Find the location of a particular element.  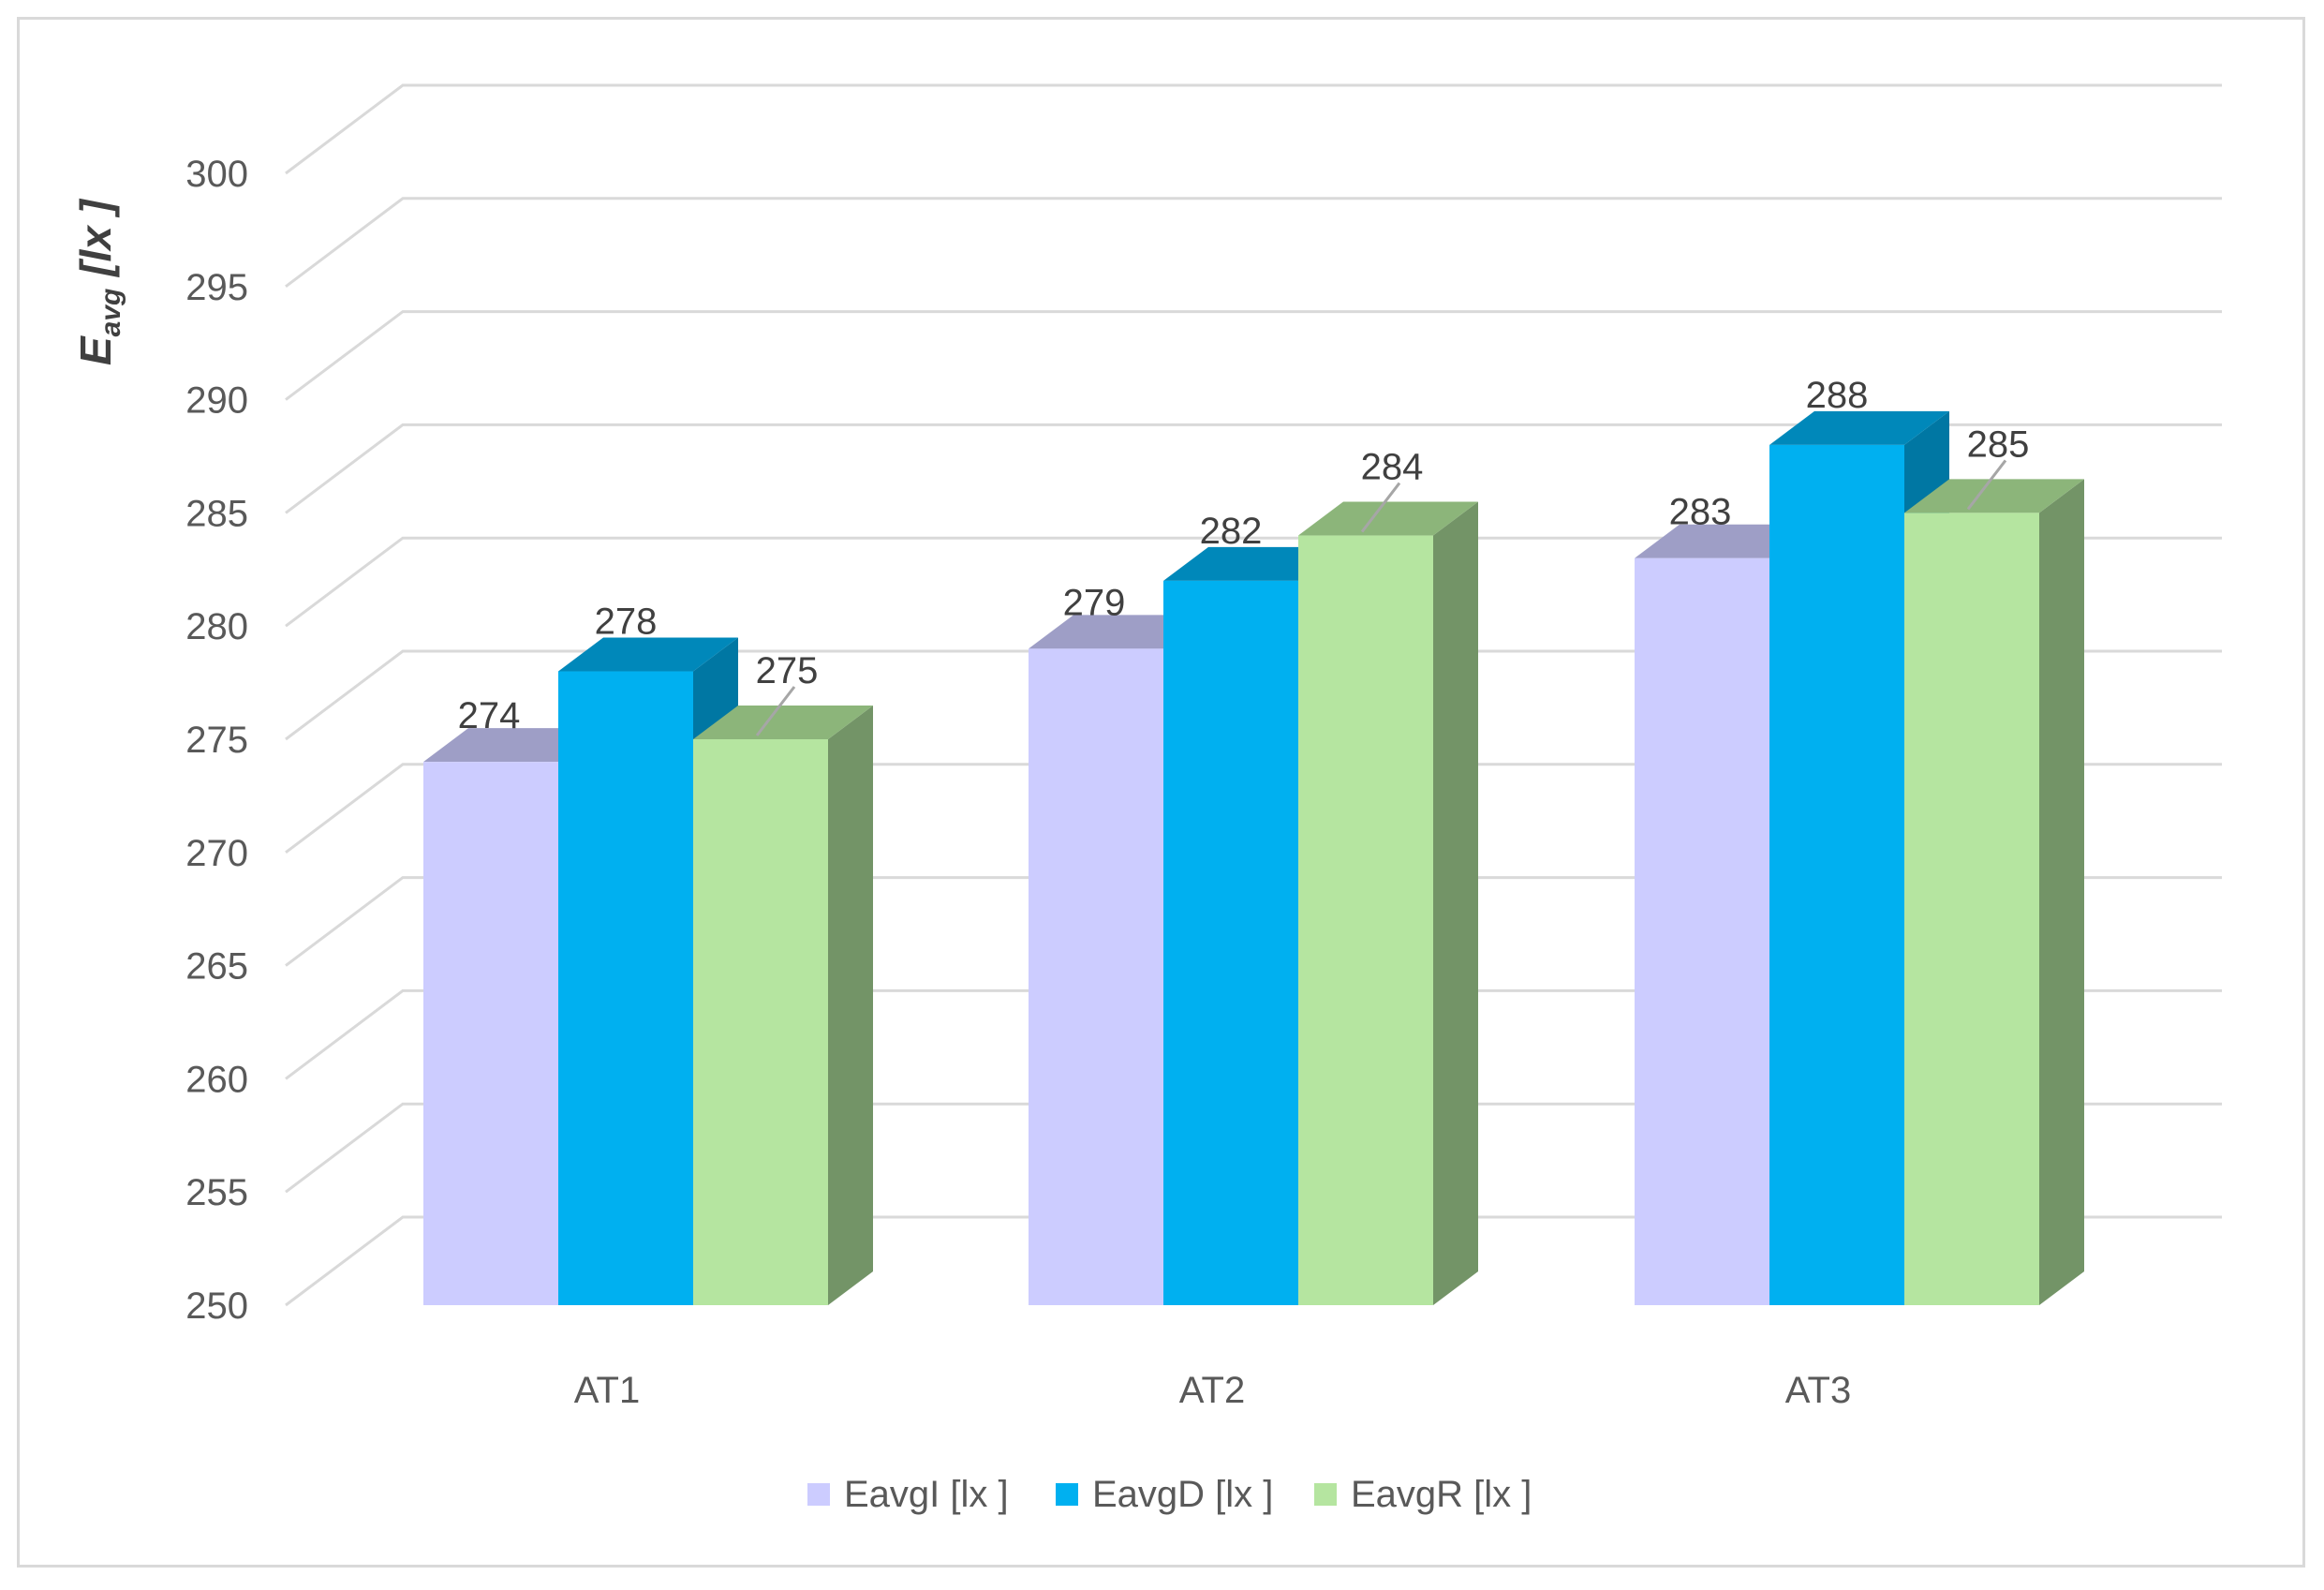

legend-label: EavgR [lx ] is located at coordinates (1442, 1494).